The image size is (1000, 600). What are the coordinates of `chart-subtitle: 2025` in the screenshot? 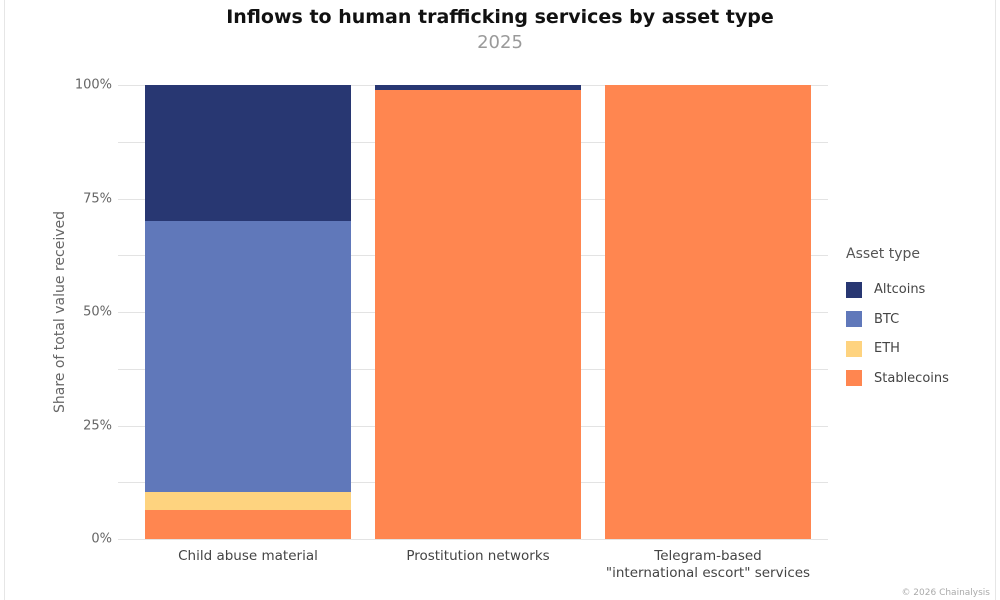 It's located at (500, 42).